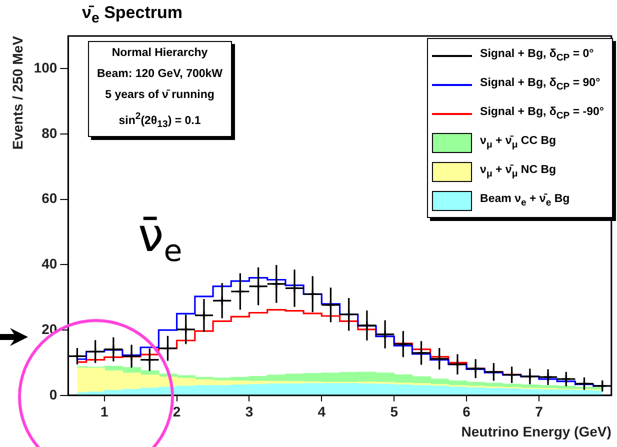 The width and height of the screenshot is (617, 447). Describe the element at coordinates (540, 84) in the screenshot. I see `legend-label: Signal + Bg, δ$_{CP}$ = 90°` at that location.